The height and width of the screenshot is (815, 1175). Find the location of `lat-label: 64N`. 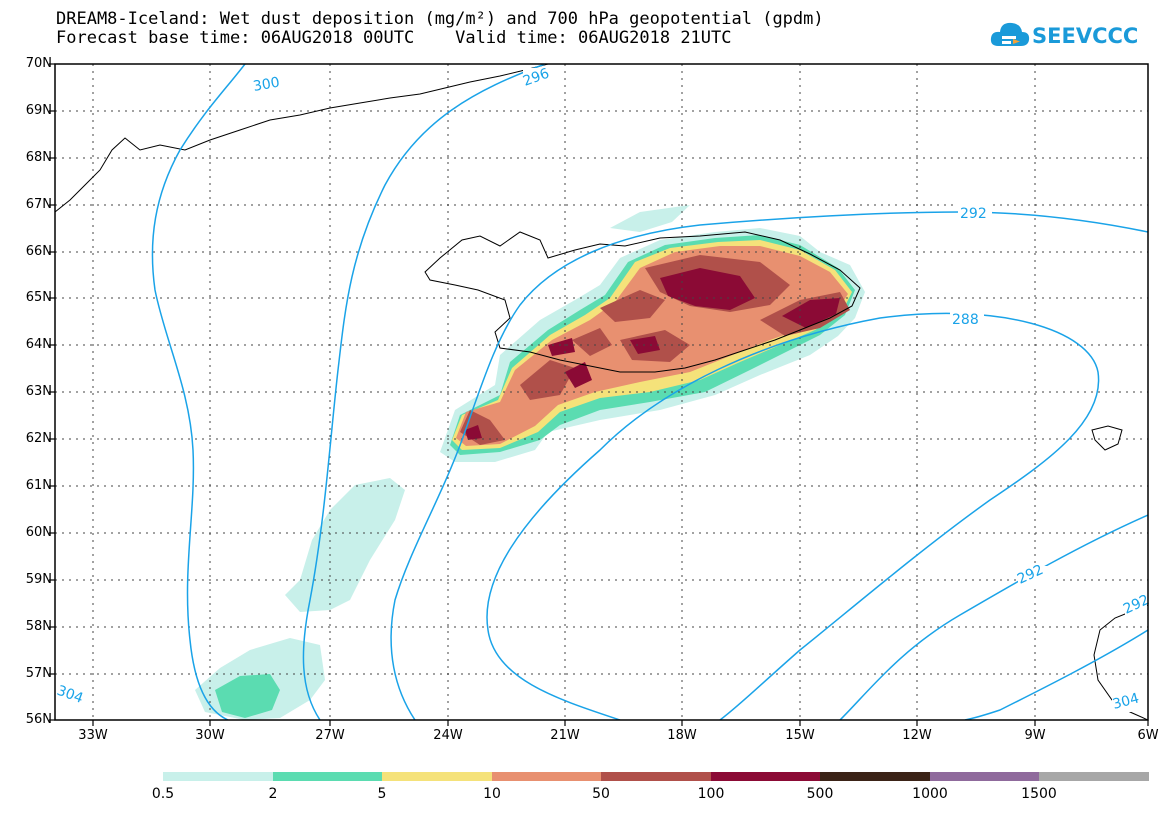

lat-label: 64N is located at coordinates (38, 344).